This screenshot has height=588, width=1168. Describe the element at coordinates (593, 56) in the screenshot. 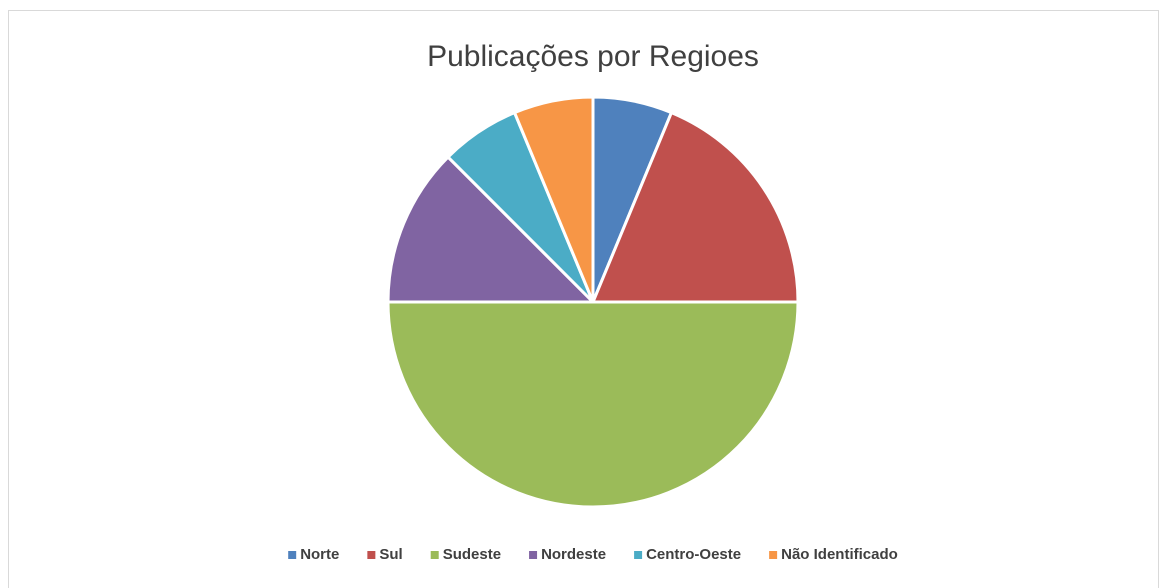

I see `chart-title: Publicações por Regioes` at that location.